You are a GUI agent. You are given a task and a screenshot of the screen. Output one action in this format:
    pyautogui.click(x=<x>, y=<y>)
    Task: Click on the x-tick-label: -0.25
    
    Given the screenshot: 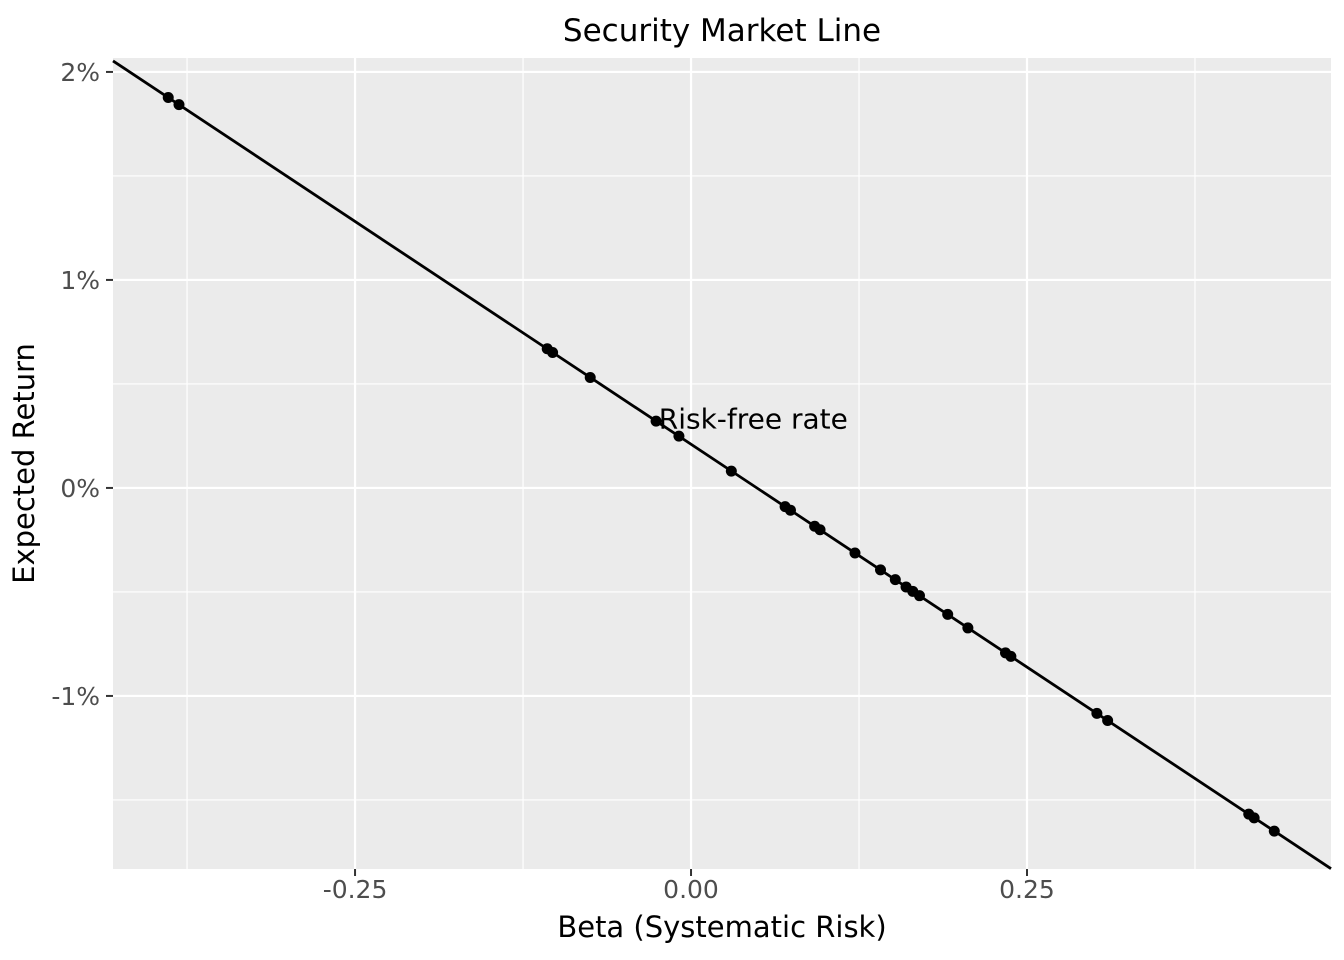 What is the action you would take?
    pyautogui.click(x=355, y=889)
    